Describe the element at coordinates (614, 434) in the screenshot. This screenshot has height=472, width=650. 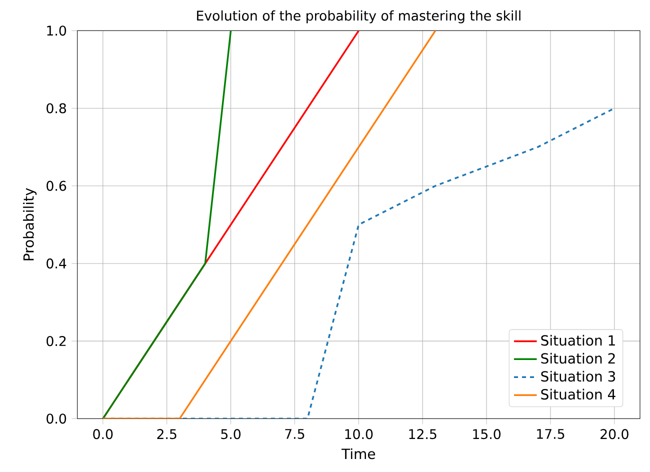
I see `x-tick-label: 20.0` at that location.